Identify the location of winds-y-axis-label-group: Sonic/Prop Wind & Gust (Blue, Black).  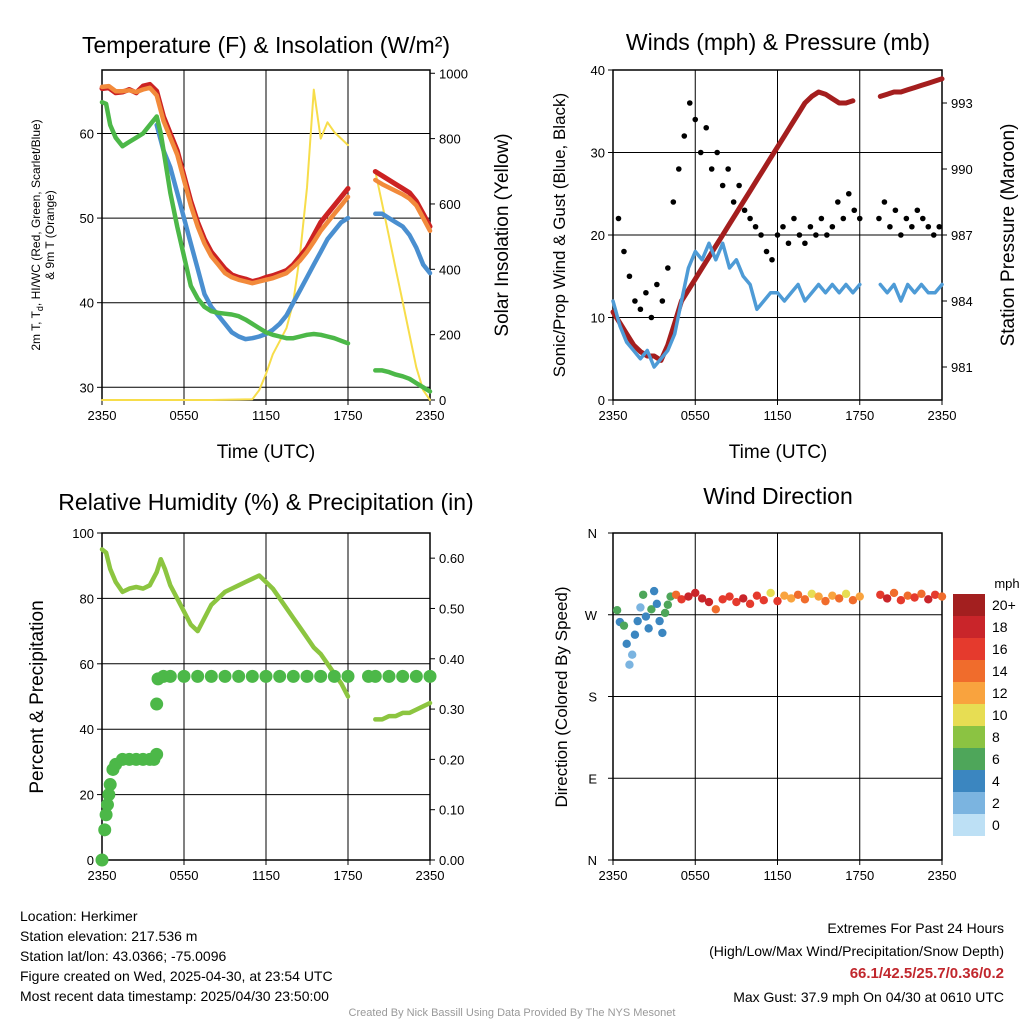
(559, 235).